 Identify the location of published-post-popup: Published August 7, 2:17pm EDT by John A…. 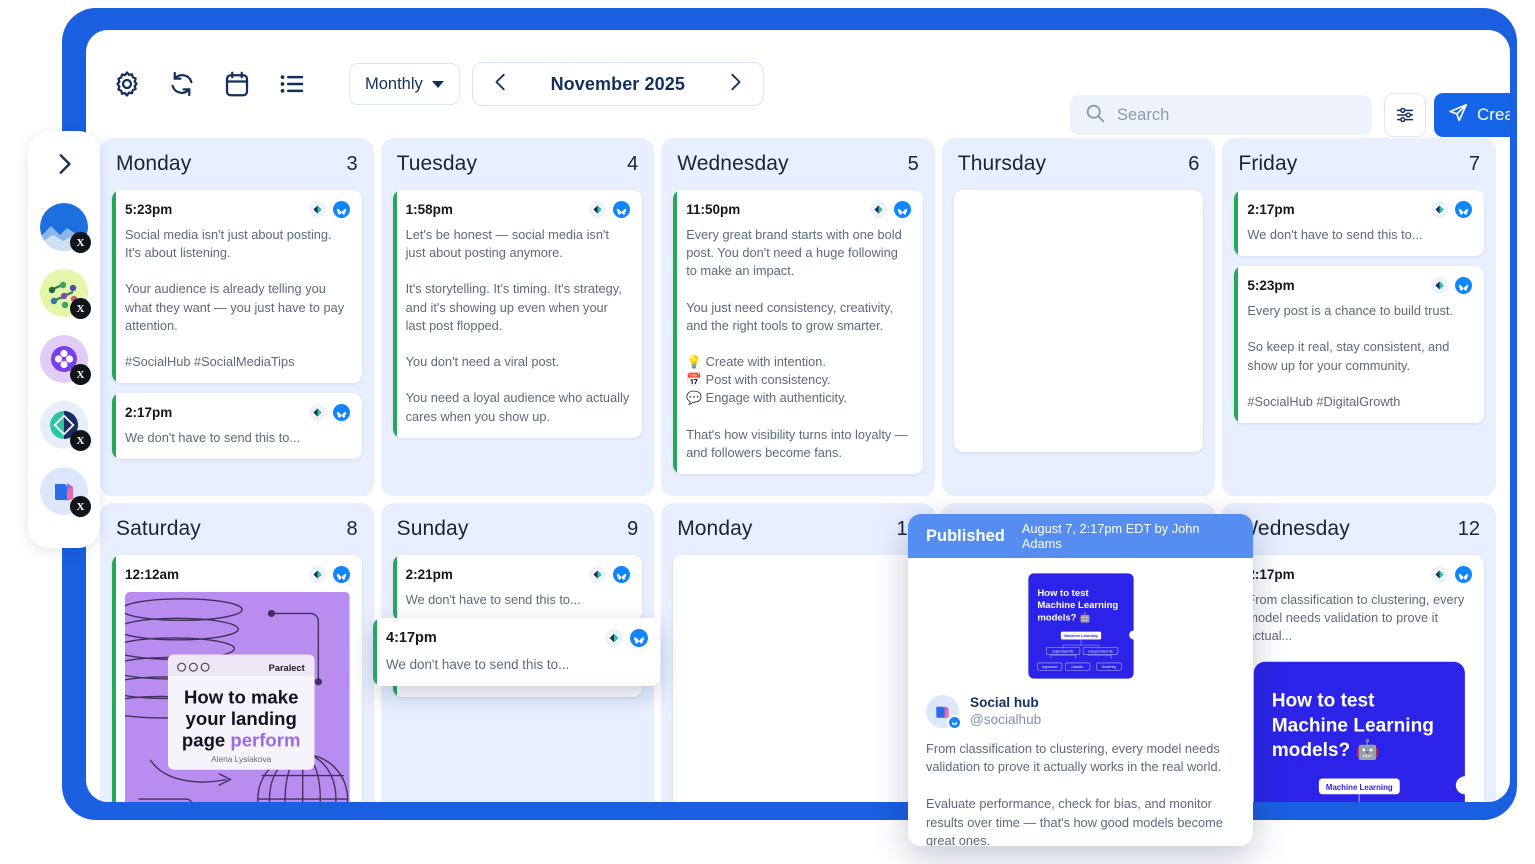
(1080, 680).